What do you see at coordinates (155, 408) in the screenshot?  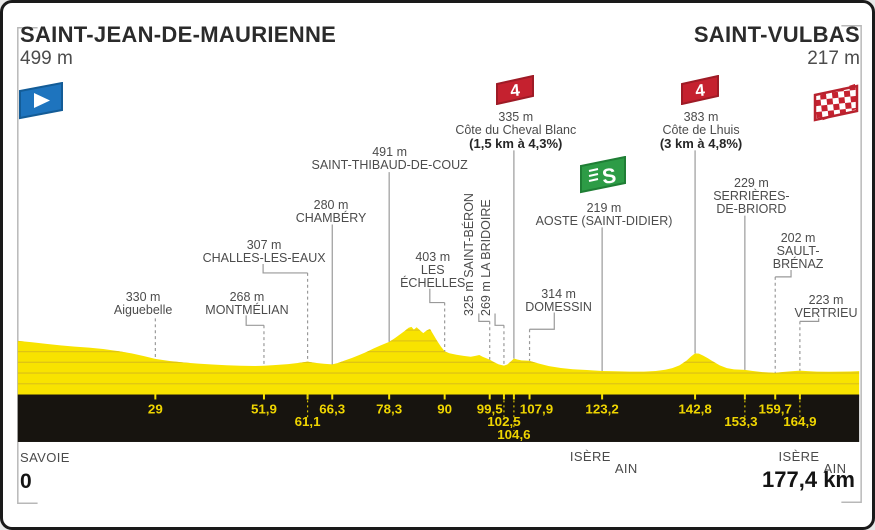 I see `km-mark: 29` at bounding box center [155, 408].